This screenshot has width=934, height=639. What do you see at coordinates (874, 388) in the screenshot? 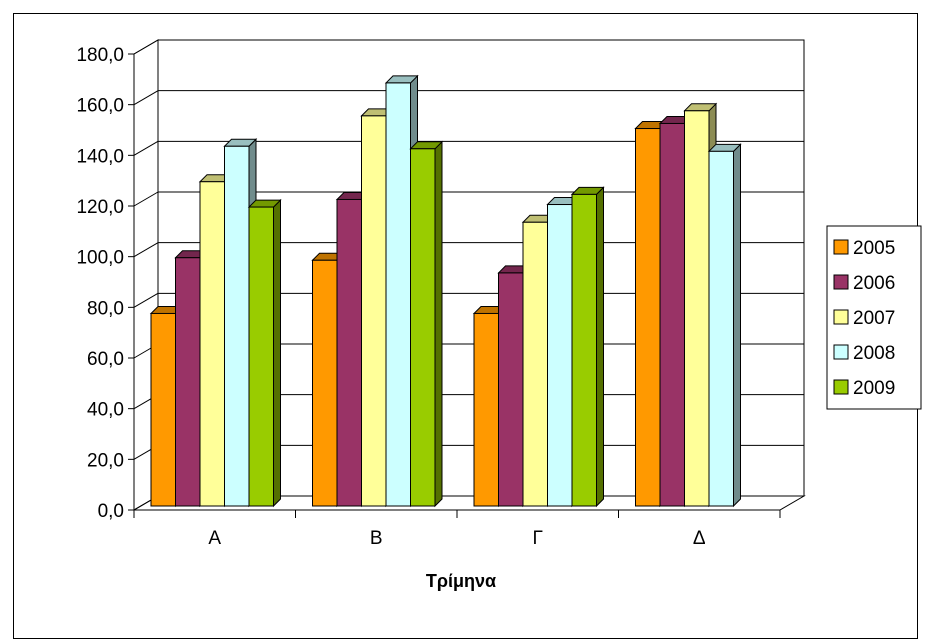
I see `legend-label: 2009` at bounding box center [874, 388].